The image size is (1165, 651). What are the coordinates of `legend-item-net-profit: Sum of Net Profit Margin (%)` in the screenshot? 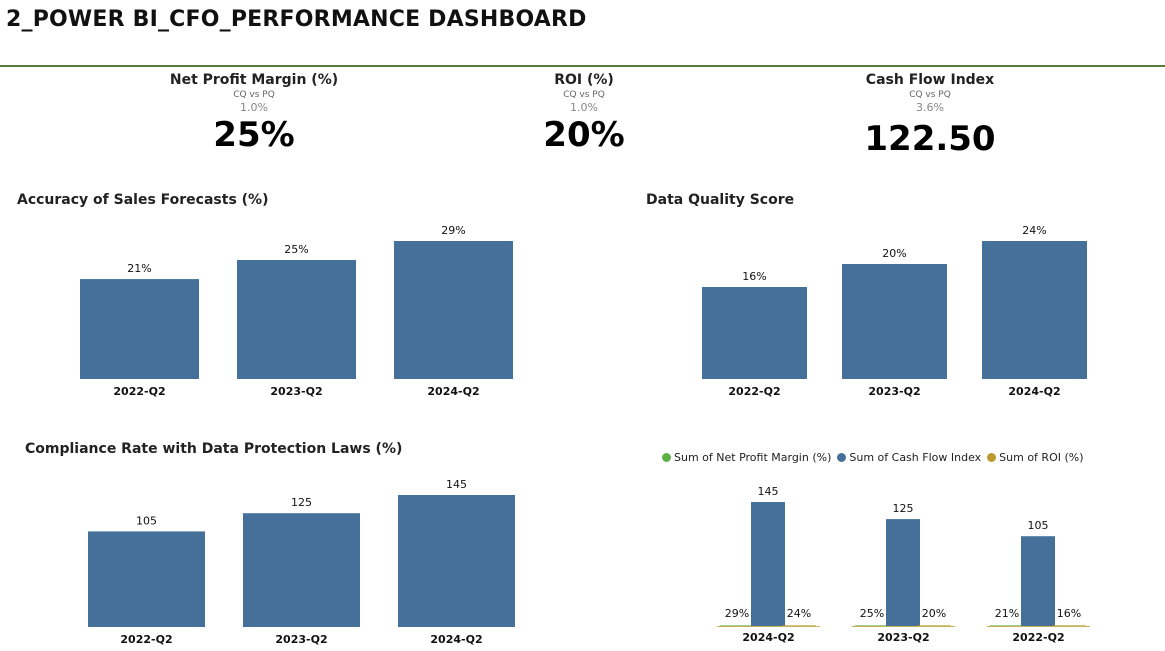 It's located at (746, 457).